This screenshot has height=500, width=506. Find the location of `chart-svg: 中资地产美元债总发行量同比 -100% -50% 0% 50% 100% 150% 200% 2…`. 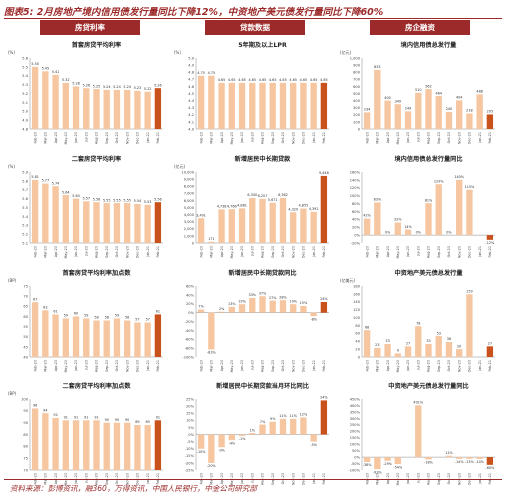

chart-svg: 中资地产美元债总发行量同比 -100% -50% 0% 50% 100% 150% 200% 2… is located at coordinates (421, 434).